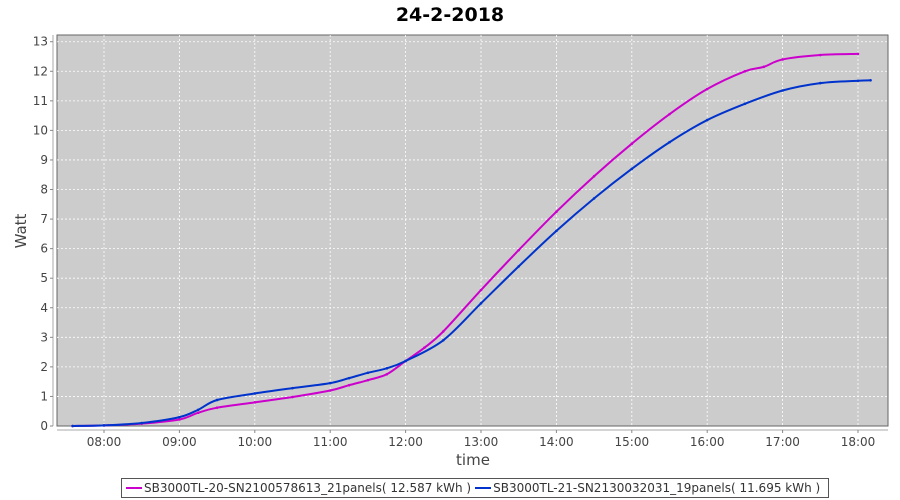  What do you see at coordinates (44, 396) in the screenshot?
I see `y-tick-label: 1` at bounding box center [44, 396].